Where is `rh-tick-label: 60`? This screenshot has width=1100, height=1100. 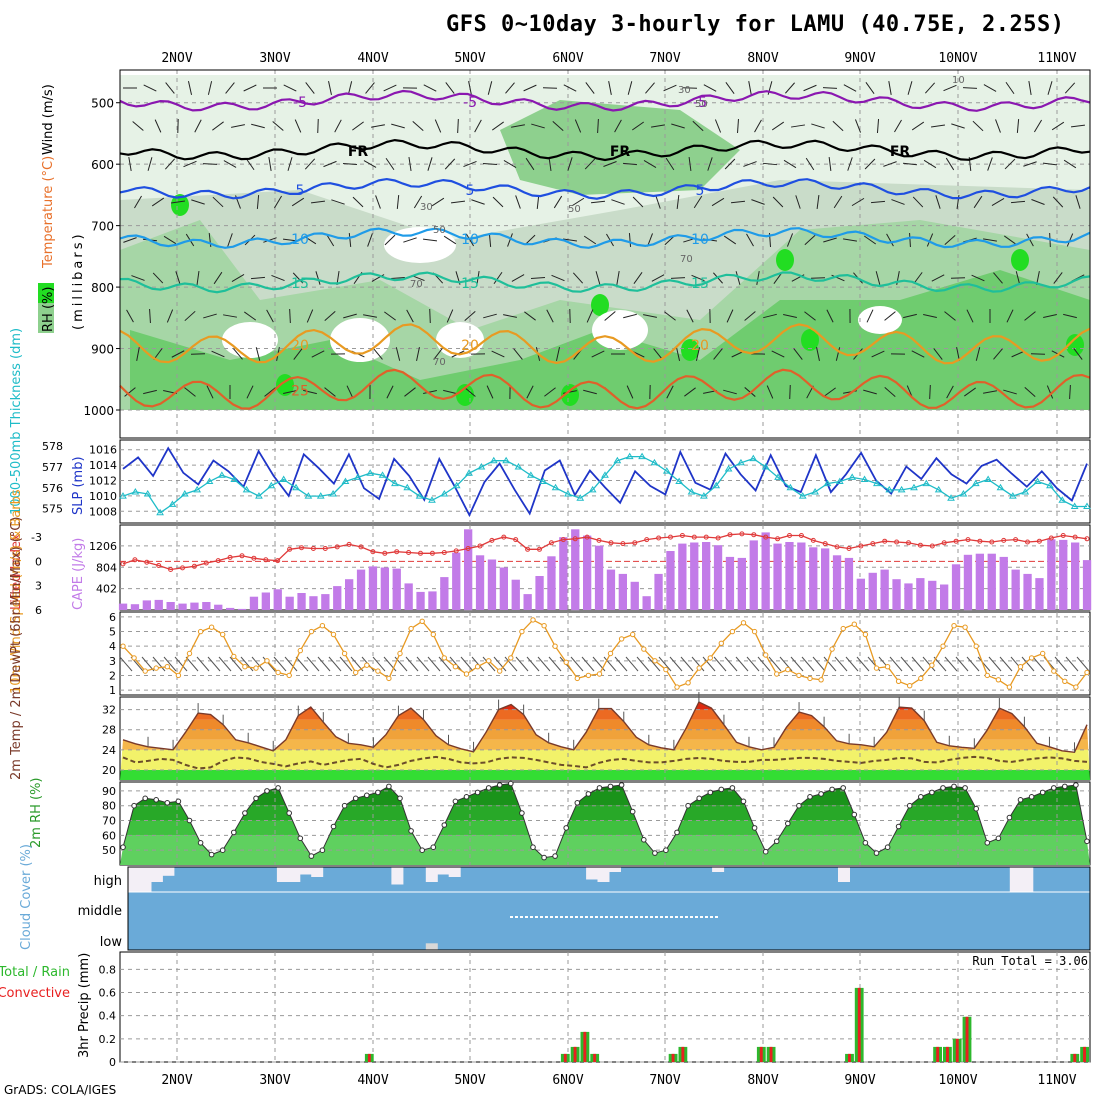
rh-tick-label: 60 is located at coordinates (109, 835).